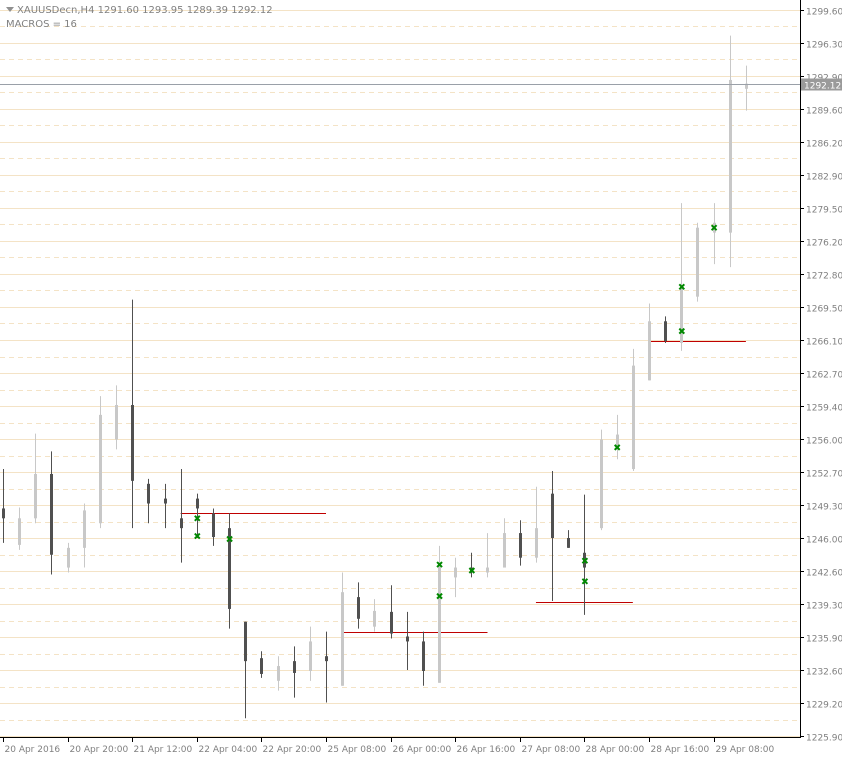  I want to click on price-label: 1252.70, so click(824, 475).